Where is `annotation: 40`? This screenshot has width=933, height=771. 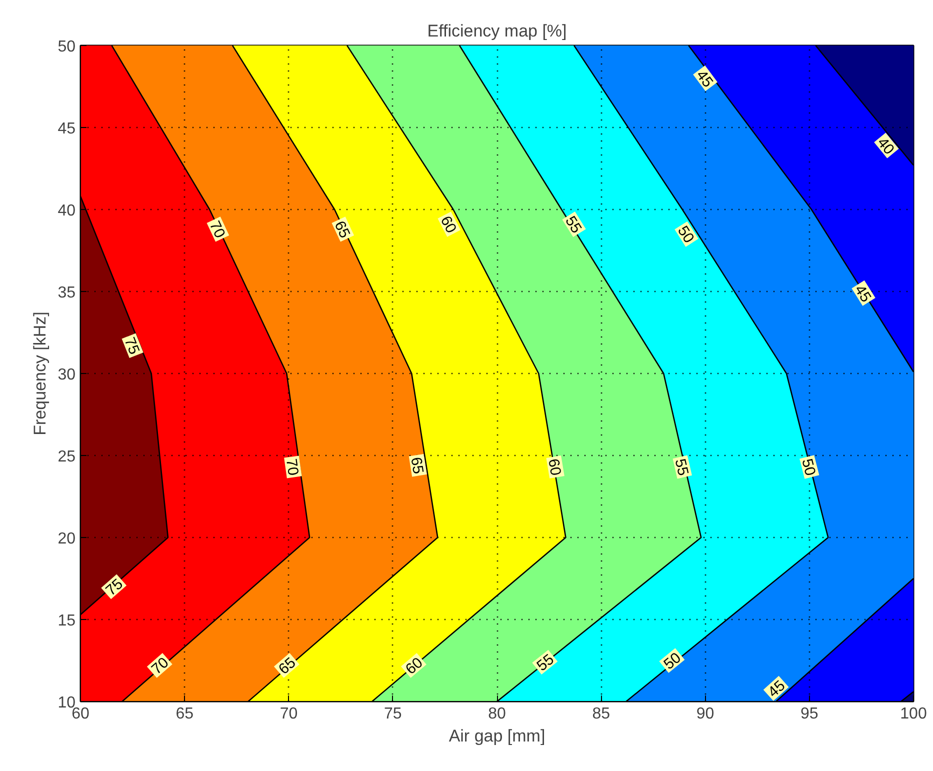
annotation: 40 is located at coordinates (886, 146).